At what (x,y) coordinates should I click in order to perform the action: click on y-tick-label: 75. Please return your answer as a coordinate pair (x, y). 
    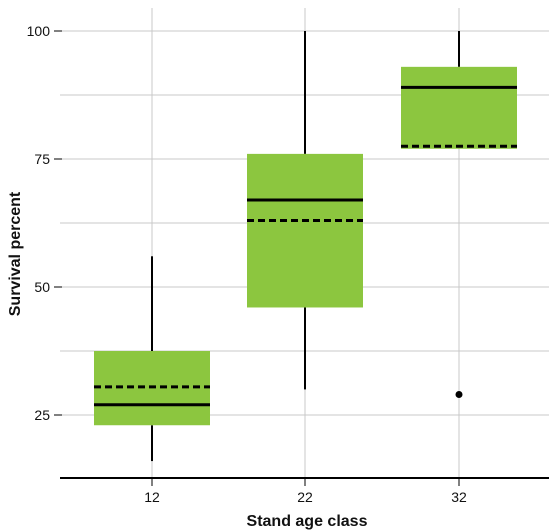
    Looking at the image, I should click on (42, 159).